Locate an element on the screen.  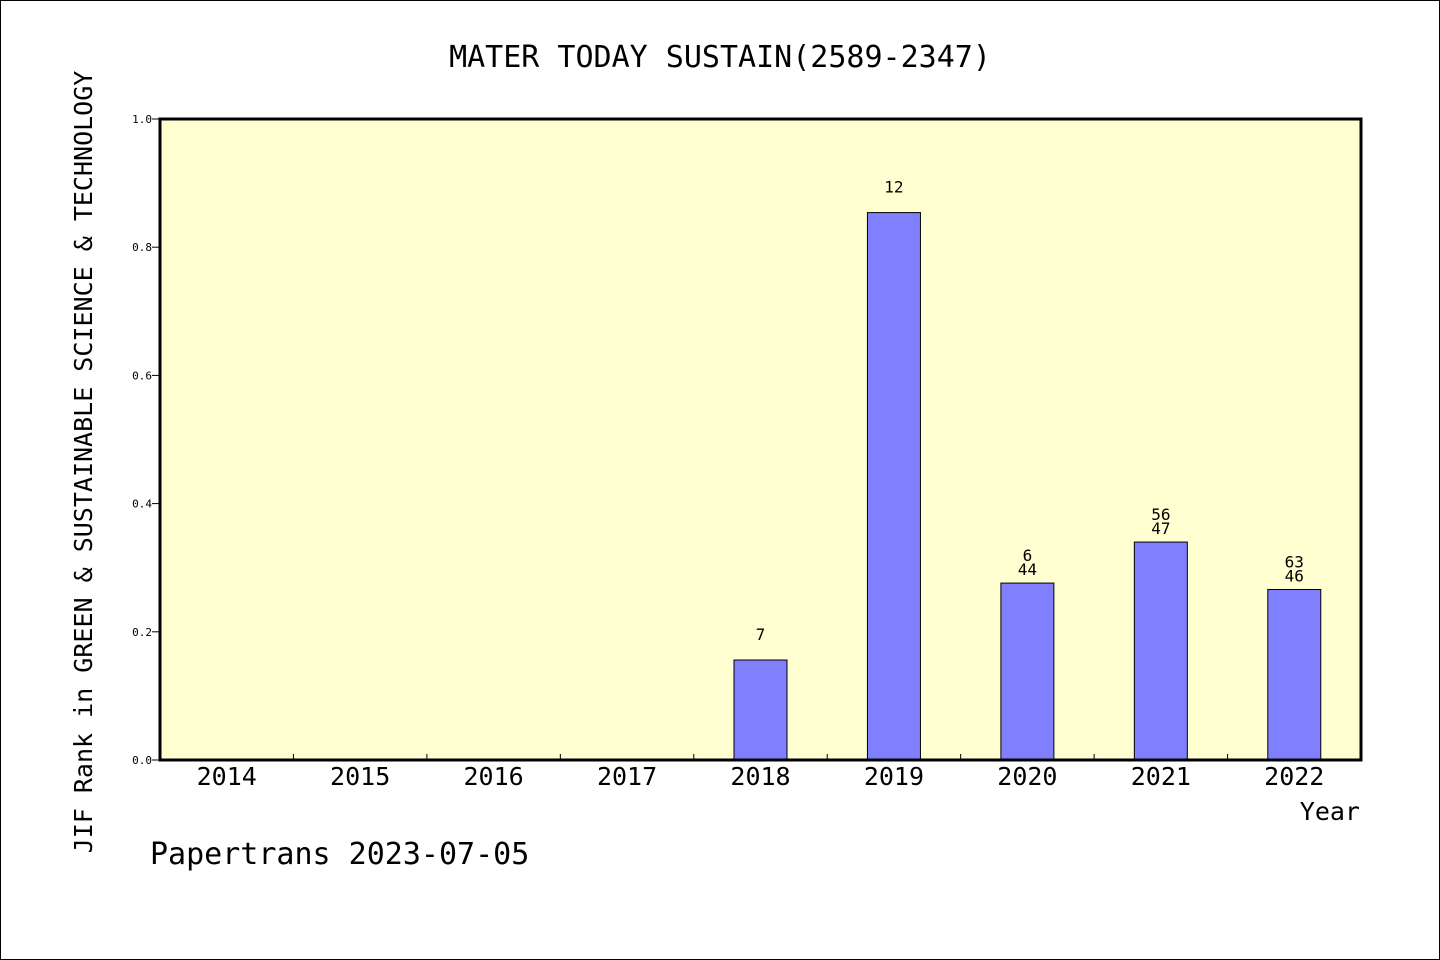
bar-2021 is located at coordinates (1160, 651).